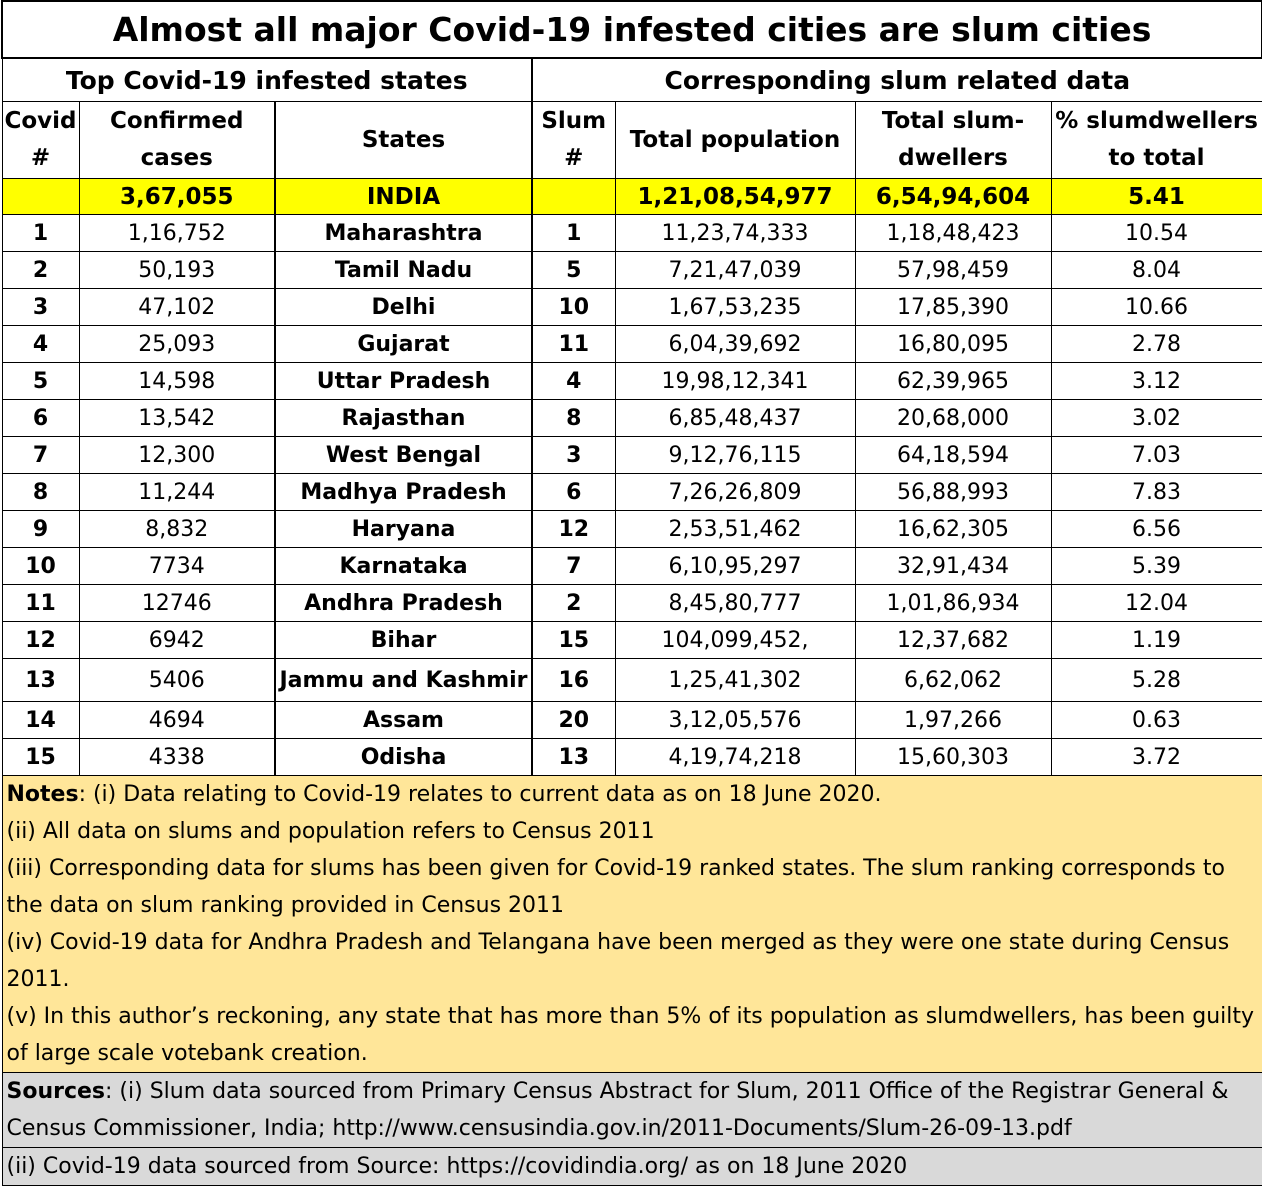 The width and height of the screenshot is (1262, 1187). What do you see at coordinates (177, 270) in the screenshot?
I see `cell-confirmed-cases: 50,193` at bounding box center [177, 270].